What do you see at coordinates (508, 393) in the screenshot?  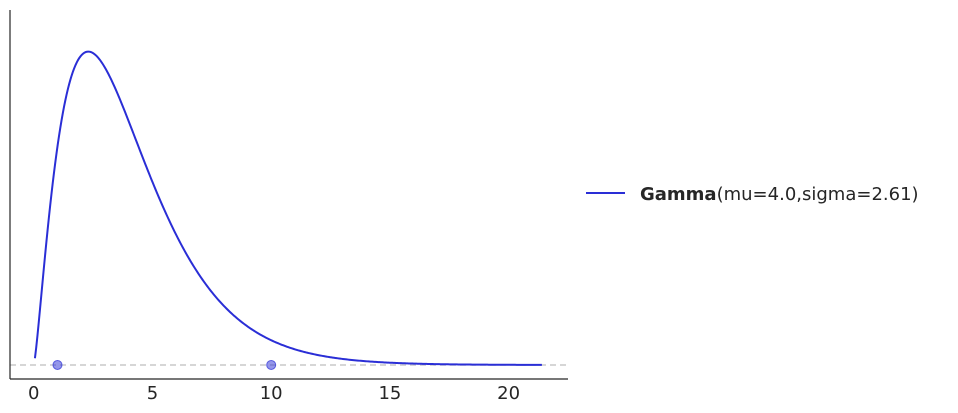 I see `x-tick-label: 20` at bounding box center [508, 393].